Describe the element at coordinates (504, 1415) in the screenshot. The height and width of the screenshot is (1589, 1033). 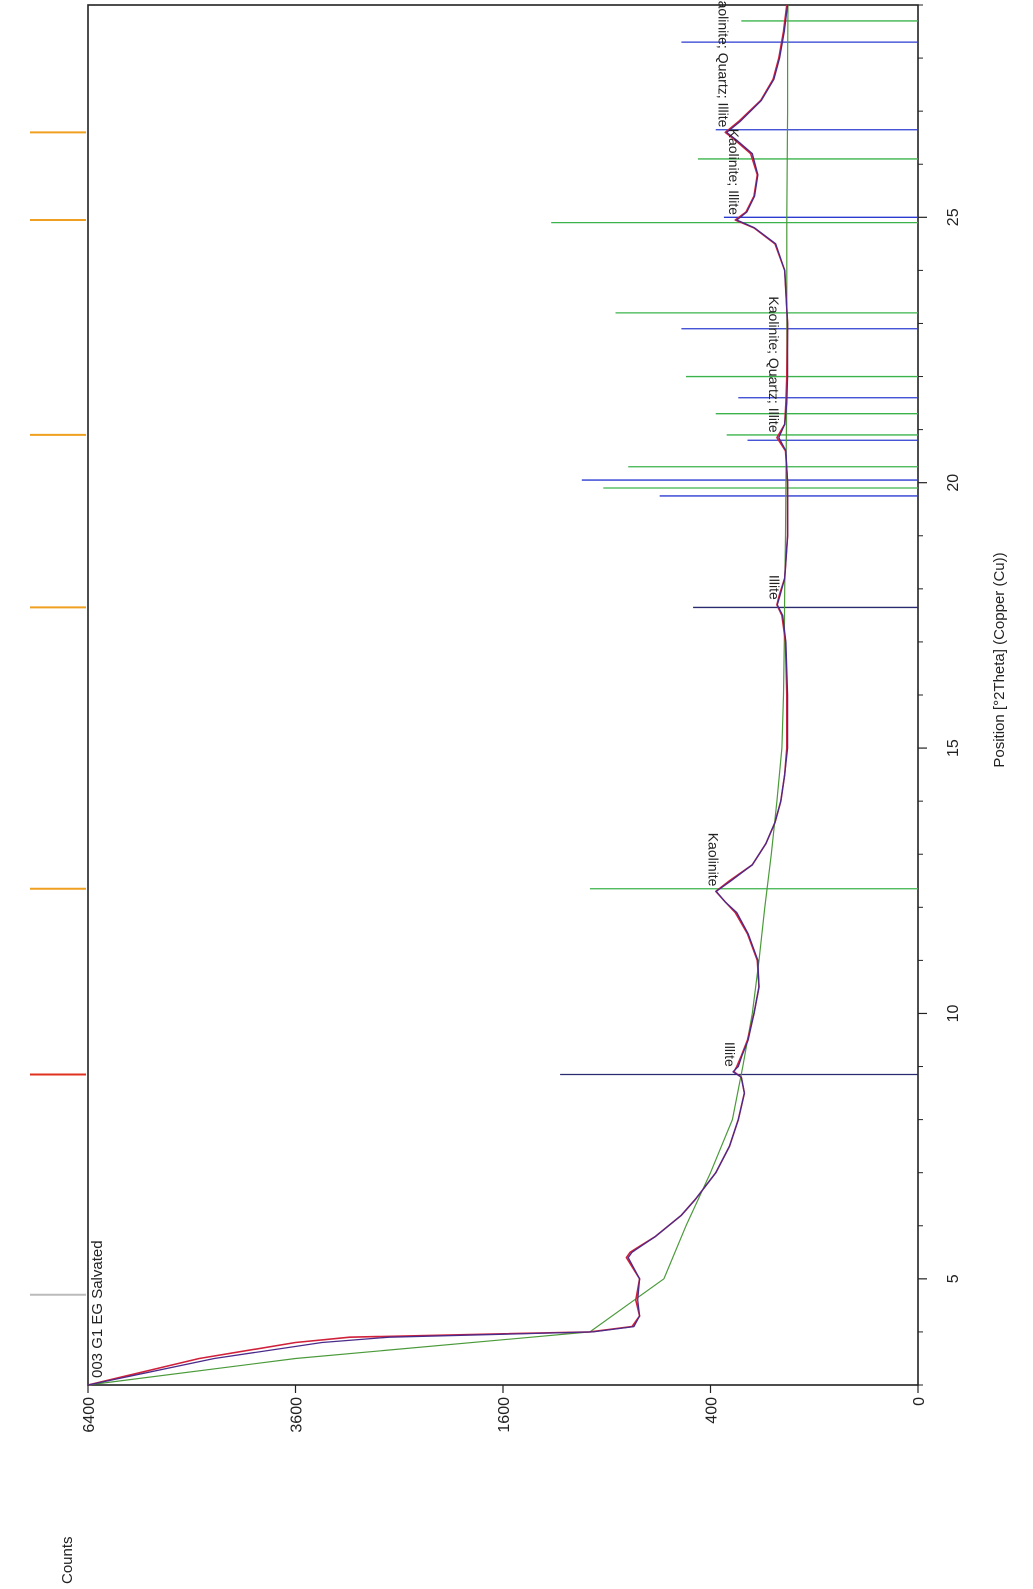
I see `y-tick-label-2: 1600` at that location.